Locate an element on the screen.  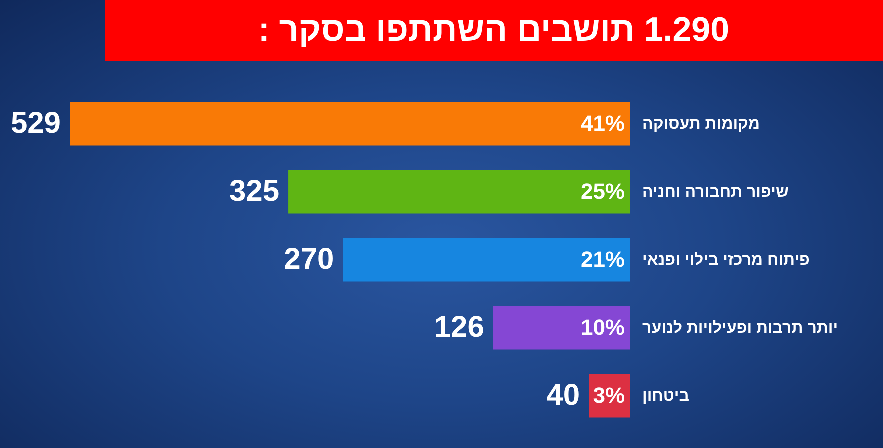
y-tick-label: יותר תרבות ופעילויות לנוער is located at coordinates (740, 328).